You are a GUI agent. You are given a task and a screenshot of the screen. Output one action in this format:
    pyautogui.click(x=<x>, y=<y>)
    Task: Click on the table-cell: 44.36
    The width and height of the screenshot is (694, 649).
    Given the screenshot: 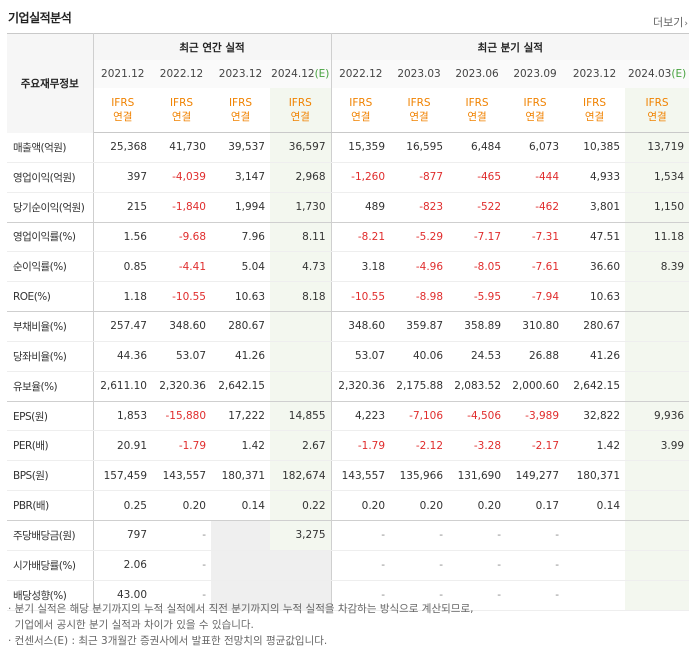 What is the action you would take?
    pyautogui.click(x=122, y=356)
    